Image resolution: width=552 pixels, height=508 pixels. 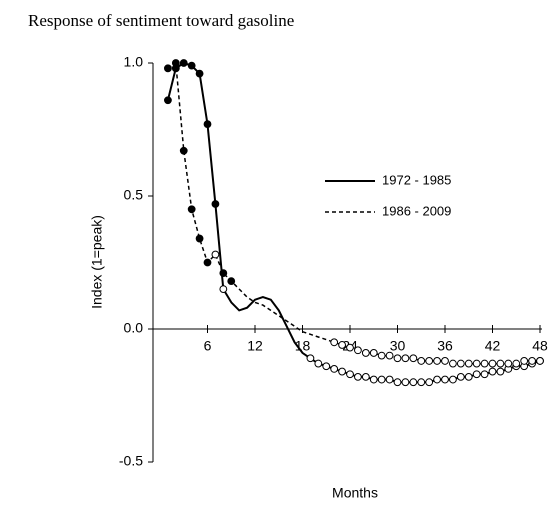 What do you see at coordinates (208, 346) in the screenshot?
I see `x-tick-label: 6` at bounding box center [208, 346].